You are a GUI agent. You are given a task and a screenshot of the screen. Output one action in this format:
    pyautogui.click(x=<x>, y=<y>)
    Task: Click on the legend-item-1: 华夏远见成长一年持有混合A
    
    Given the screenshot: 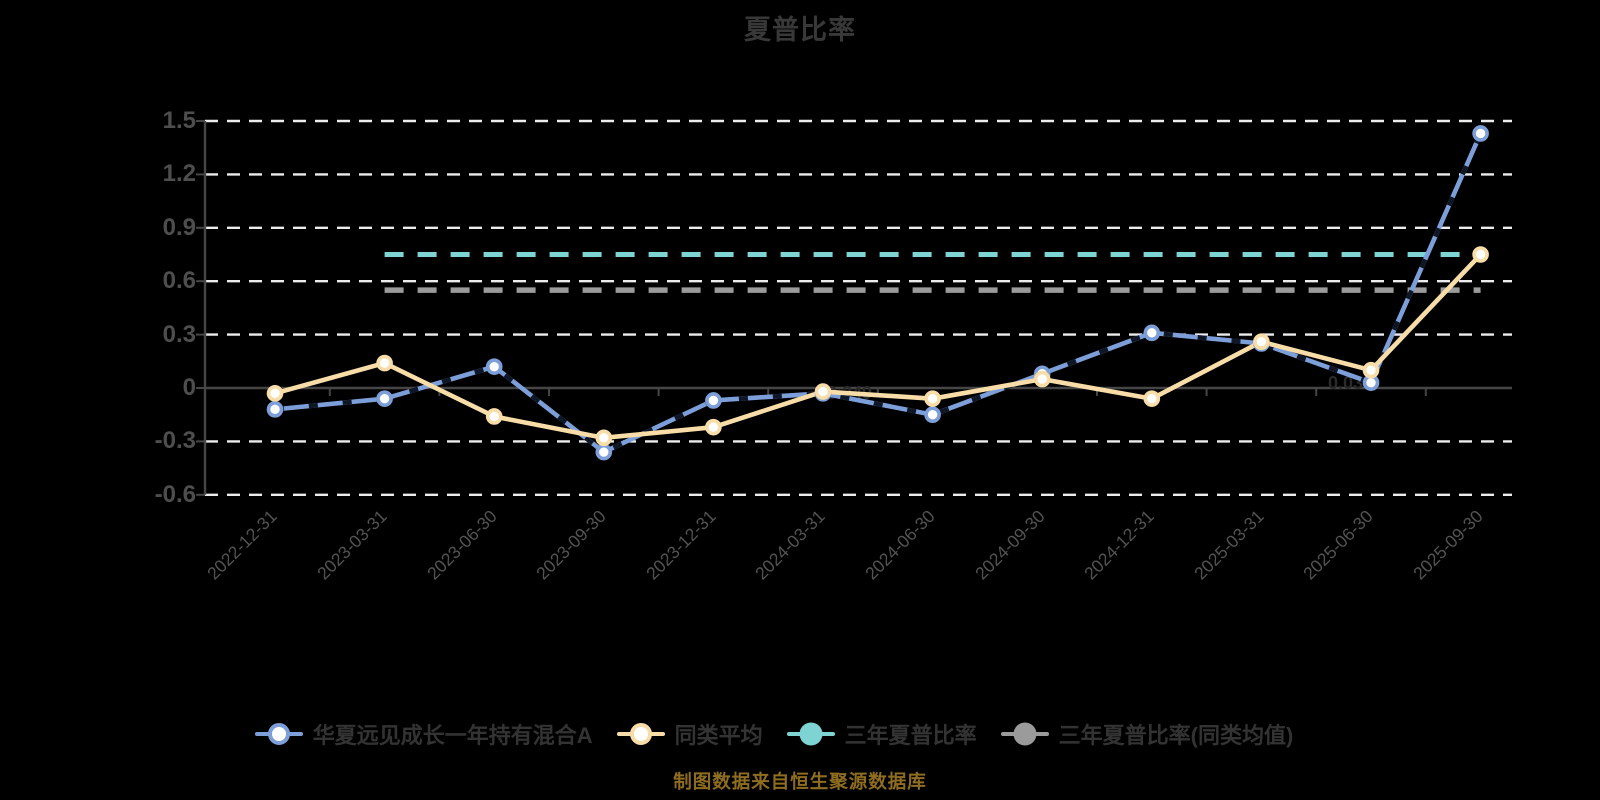 What is the action you would take?
    pyautogui.click(x=423, y=734)
    